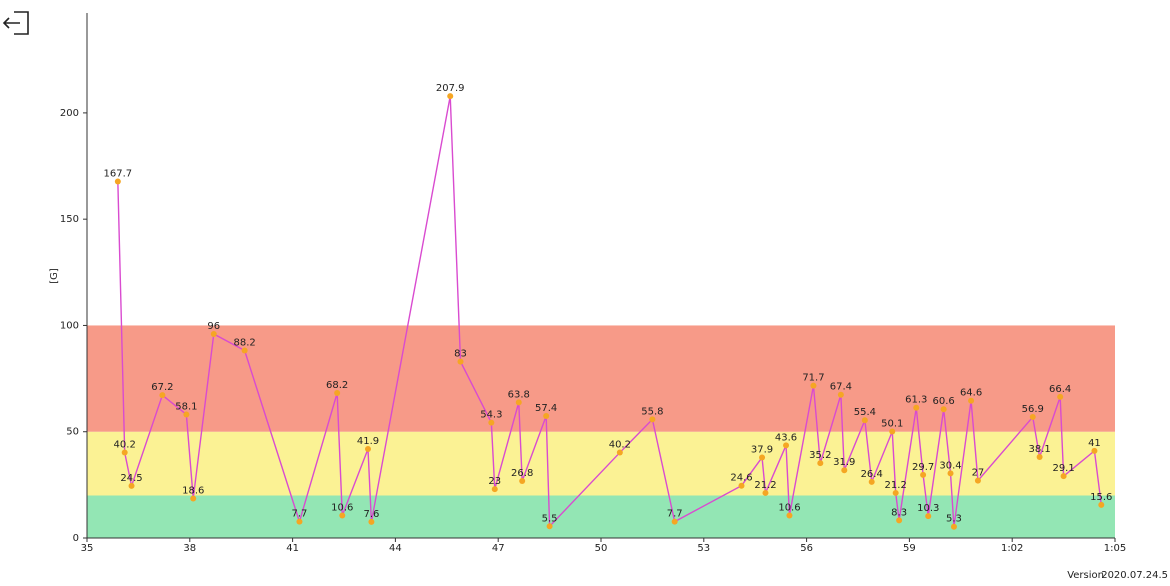 The height and width of the screenshot is (586, 1170). What do you see at coordinates (54, 276) in the screenshot?
I see `y-axis-label: [G]` at bounding box center [54, 276].